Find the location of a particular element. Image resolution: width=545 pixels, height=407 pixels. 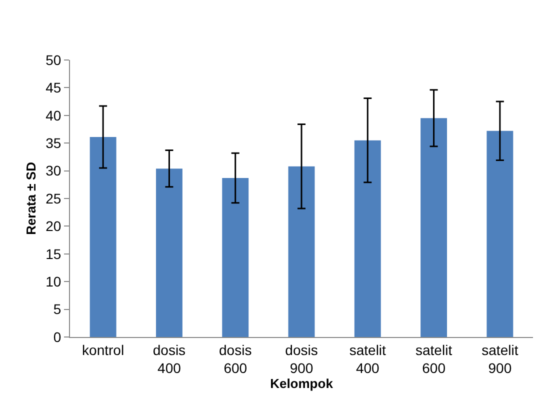

x-tick-label: dosis 900 is located at coordinates (301, 359).